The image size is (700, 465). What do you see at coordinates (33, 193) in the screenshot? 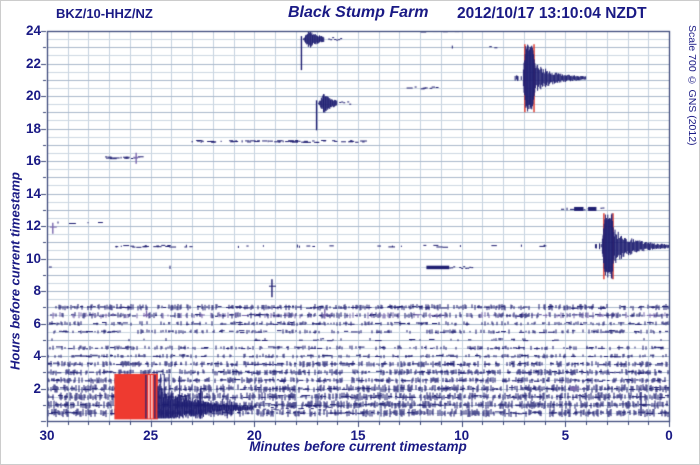
I see `y-tick-label-5: 14` at bounding box center [33, 193].